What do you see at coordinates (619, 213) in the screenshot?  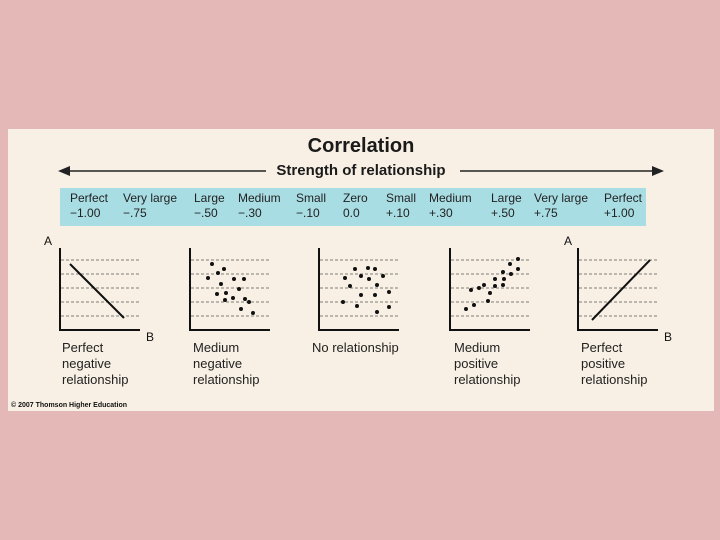 I see `scale-value: +1.00` at bounding box center [619, 213].